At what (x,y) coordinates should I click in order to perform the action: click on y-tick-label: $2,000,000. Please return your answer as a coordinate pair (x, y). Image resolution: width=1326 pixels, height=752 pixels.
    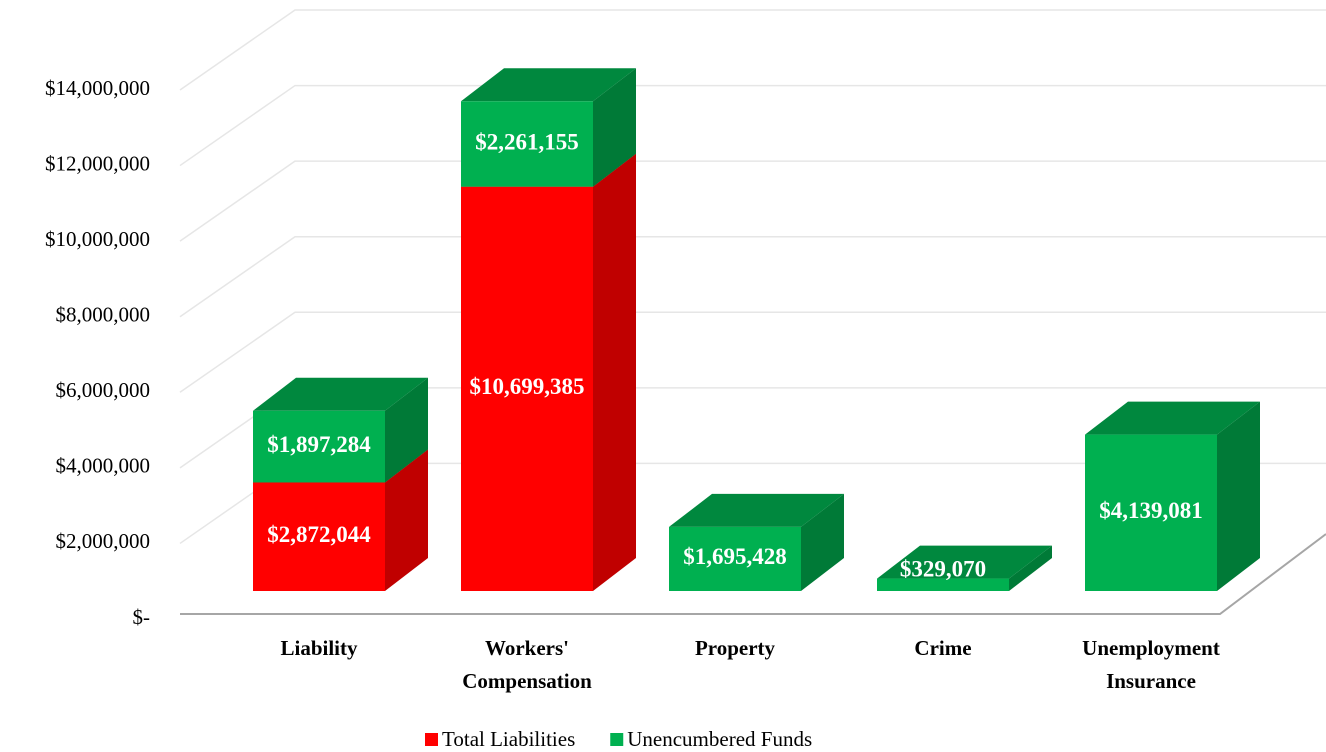
    Looking at the image, I should click on (103, 541).